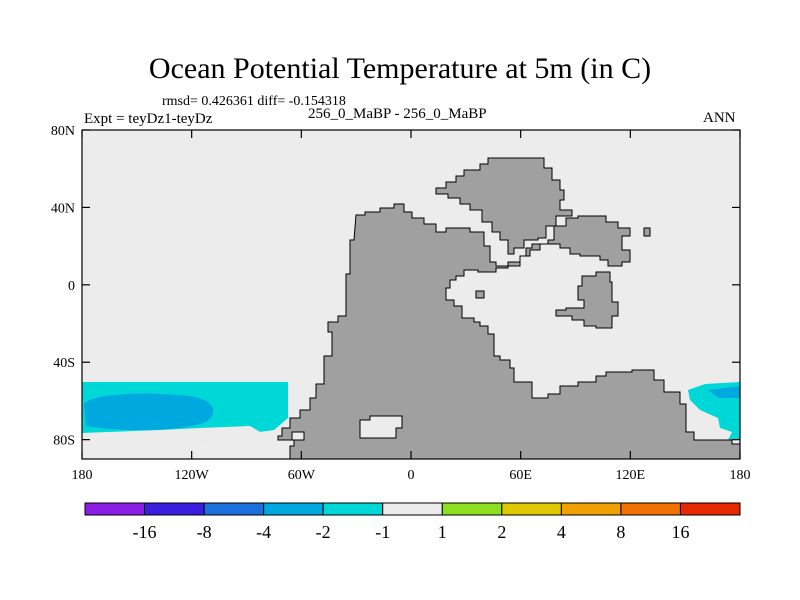 Image resolution: width=800 pixels, height=600 pixels. Describe the element at coordinates (302, 475) in the screenshot. I see `x-tick-label: 60W` at that location.